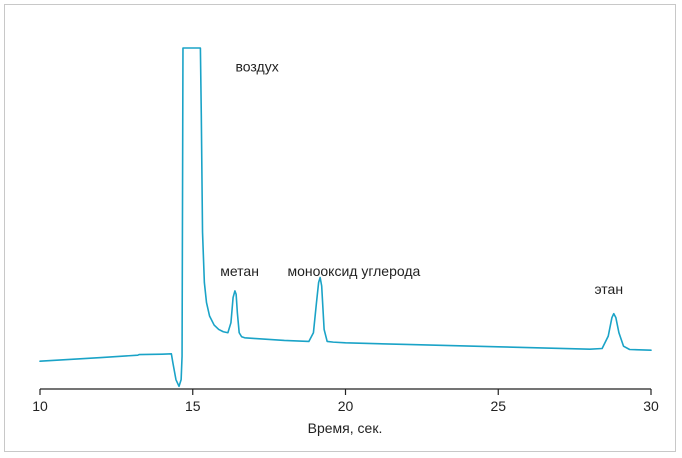  What do you see at coordinates (498, 406) in the screenshot?
I see `x-tick-label: 25` at bounding box center [498, 406].